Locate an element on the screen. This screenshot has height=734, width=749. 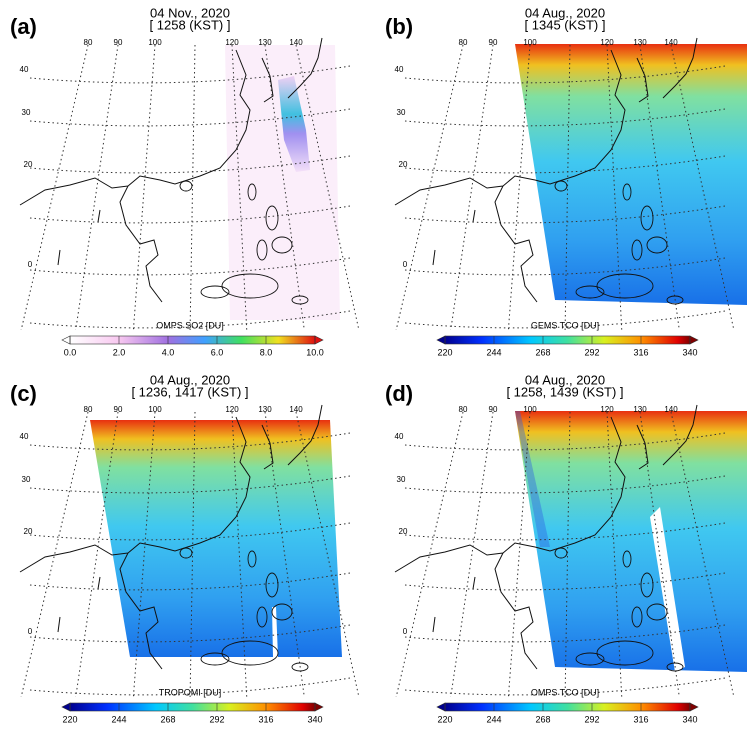
so2-plume is located at coordinates (294, 124).